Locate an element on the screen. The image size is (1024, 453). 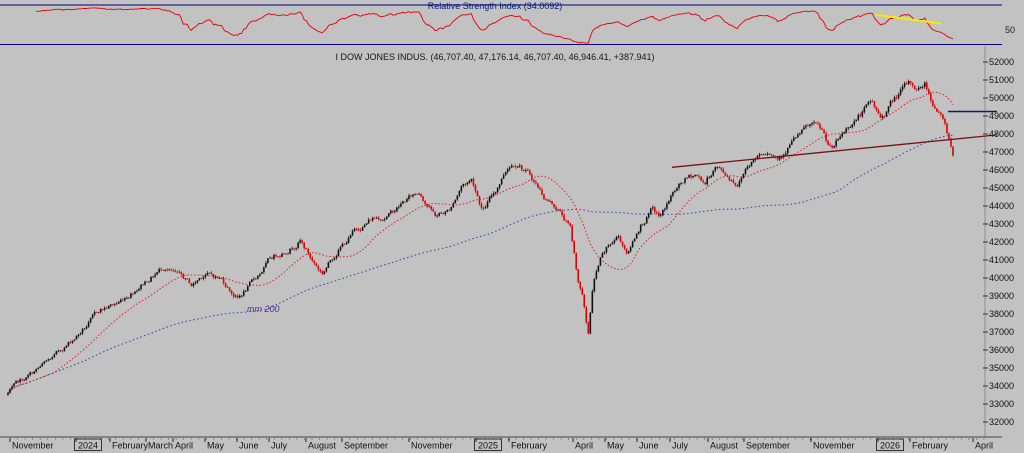
price-tick-label: 37000 is located at coordinates (1001, 332).